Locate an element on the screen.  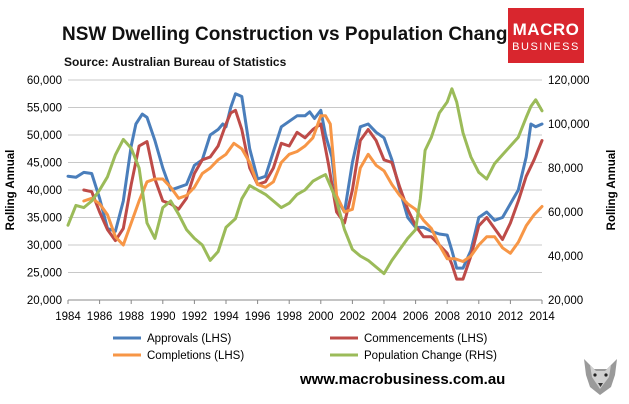
legend-label-0: Approvals (LHS) is located at coordinates (189, 339).